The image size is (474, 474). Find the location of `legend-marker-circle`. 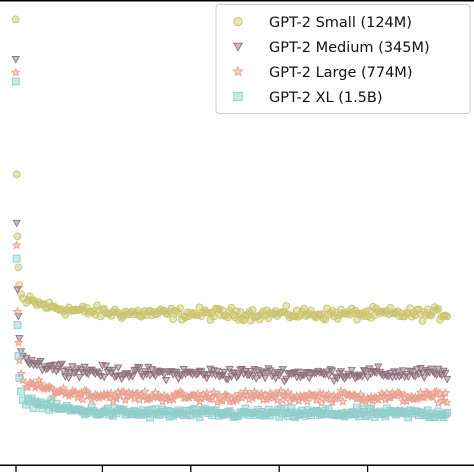

legend-marker-circle is located at coordinates (238, 21).